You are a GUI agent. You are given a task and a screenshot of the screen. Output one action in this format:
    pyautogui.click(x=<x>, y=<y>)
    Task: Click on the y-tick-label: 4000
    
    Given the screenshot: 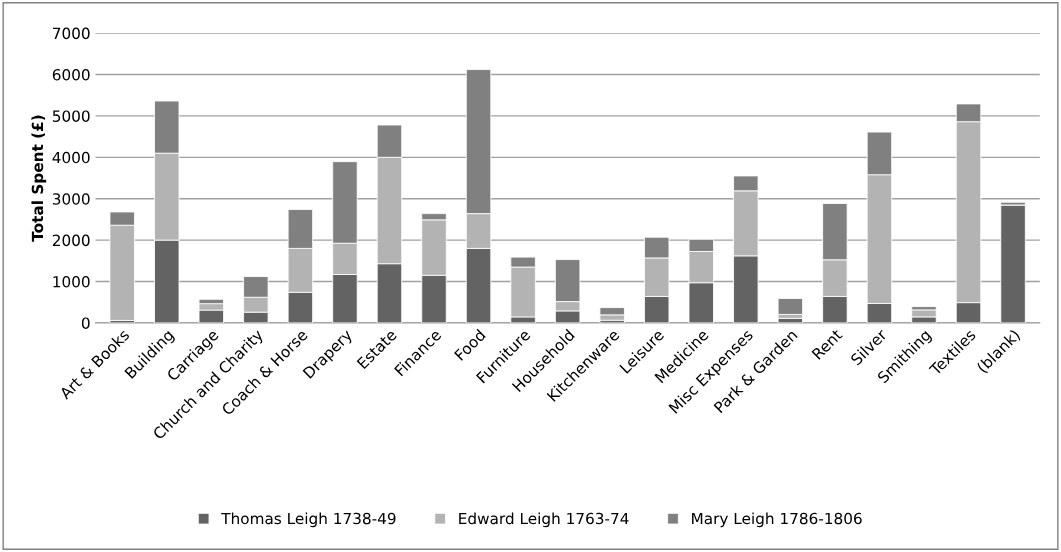 What is the action you would take?
    pyautogui.click(x=71, y=157)
    